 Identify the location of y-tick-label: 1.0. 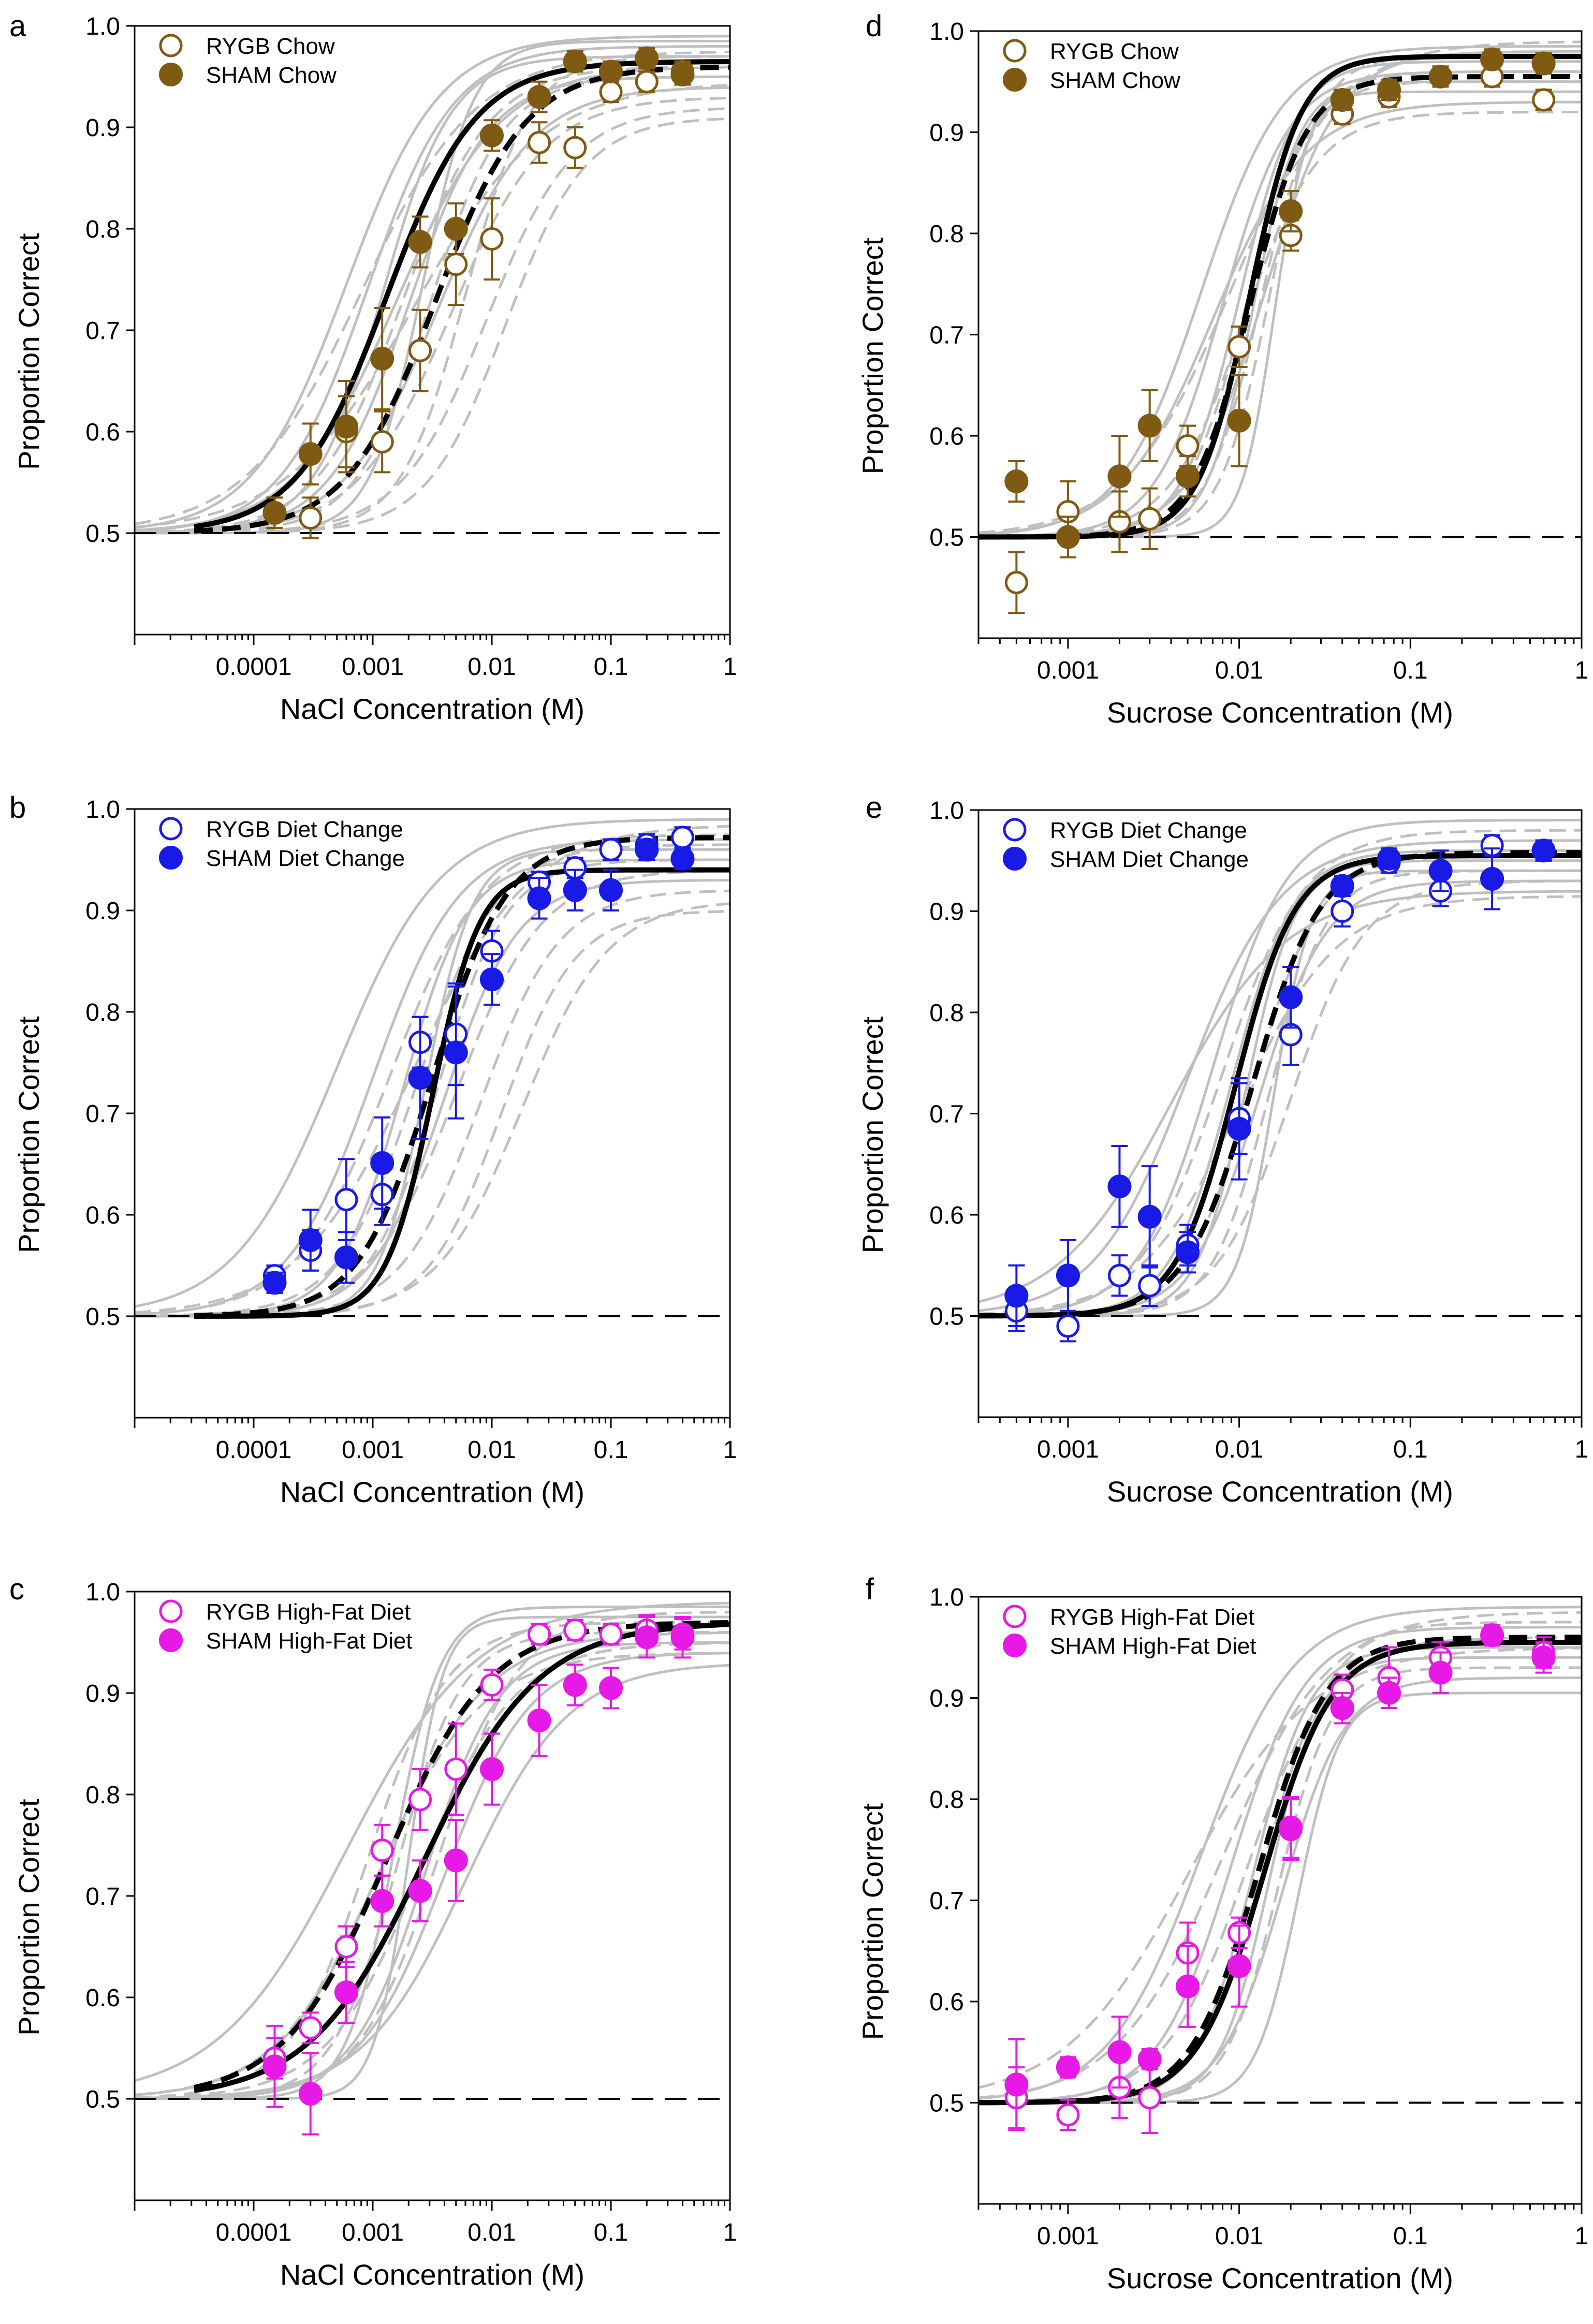
(102, 26).